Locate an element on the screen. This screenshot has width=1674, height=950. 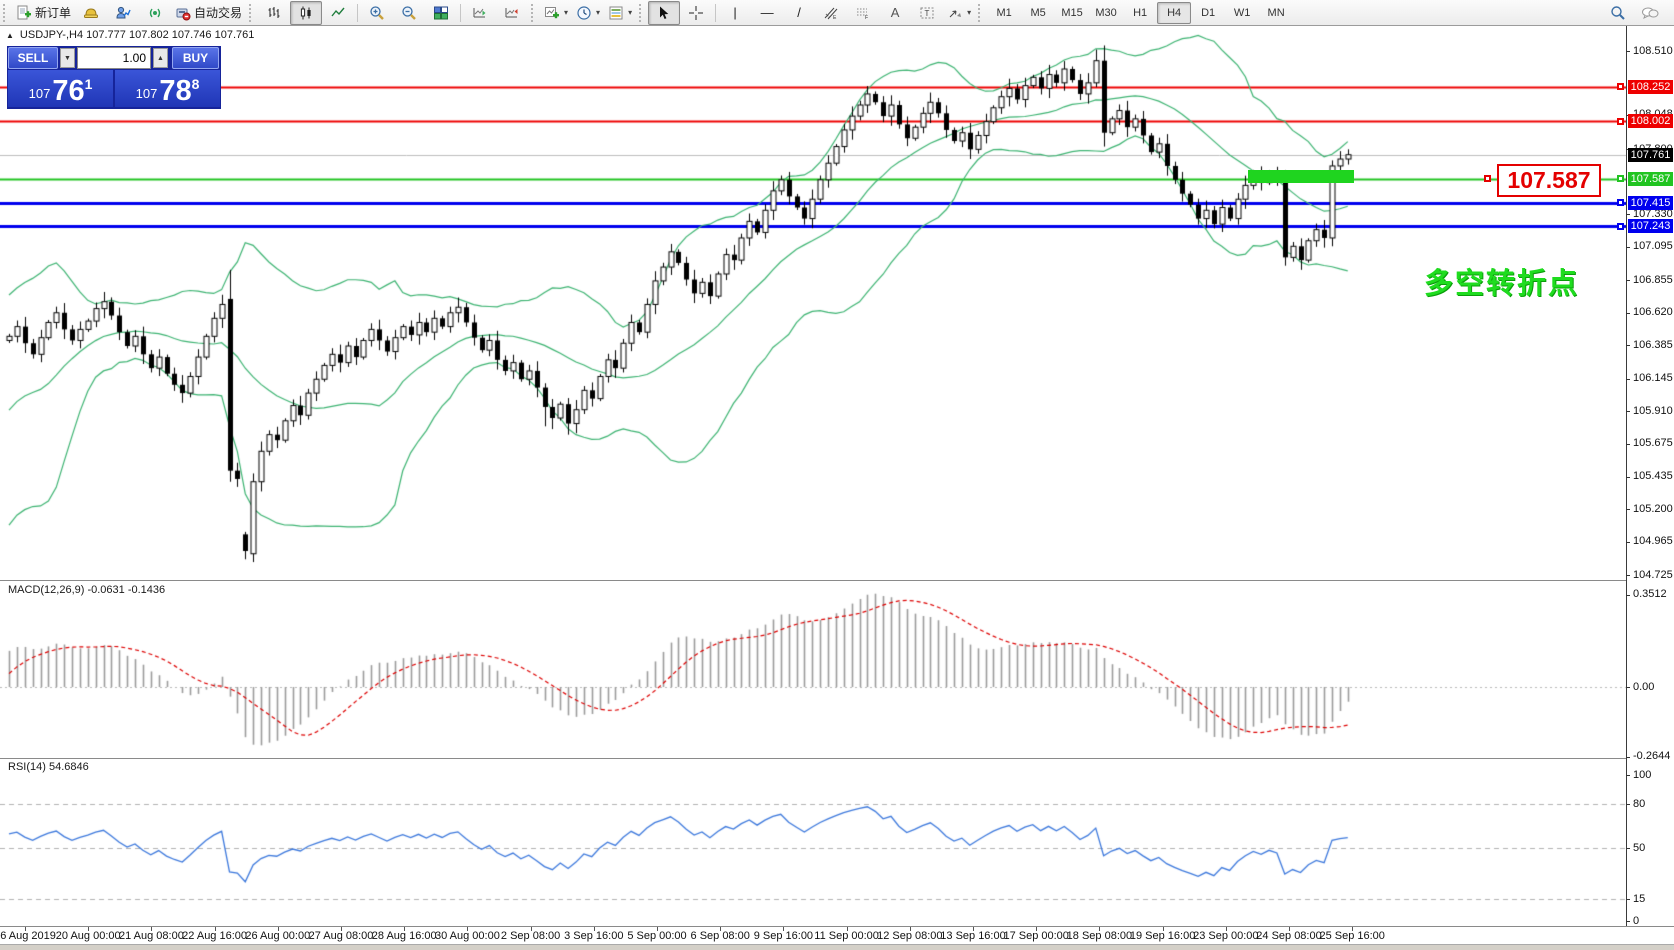
sell-price-button: 107 76 1 is located at coordinates (60, 88).